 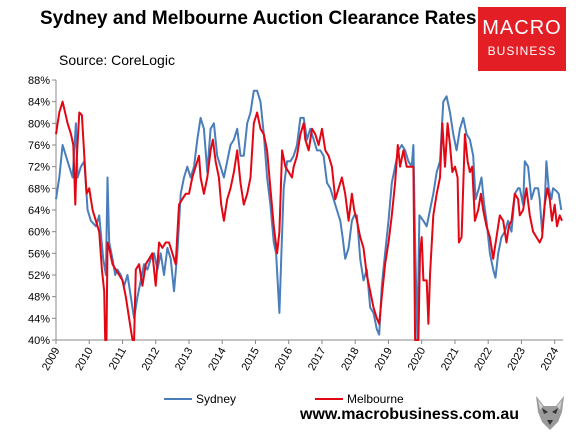 What do you see at coordinates (550, 359) in the screenshot?
I see `x-tick-label: 2024` at bounding box center [550, 359].